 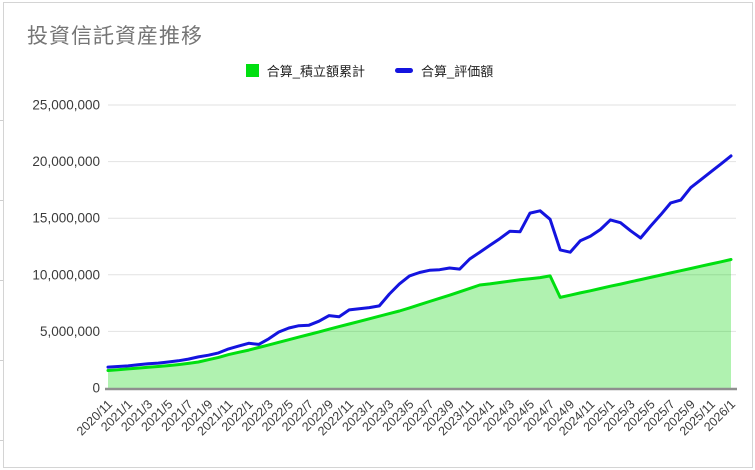 What do you see at coordinates (404, 70) in the screenshot?
I see `legend-swatch-line-icon` at bounding box center [404, 70].